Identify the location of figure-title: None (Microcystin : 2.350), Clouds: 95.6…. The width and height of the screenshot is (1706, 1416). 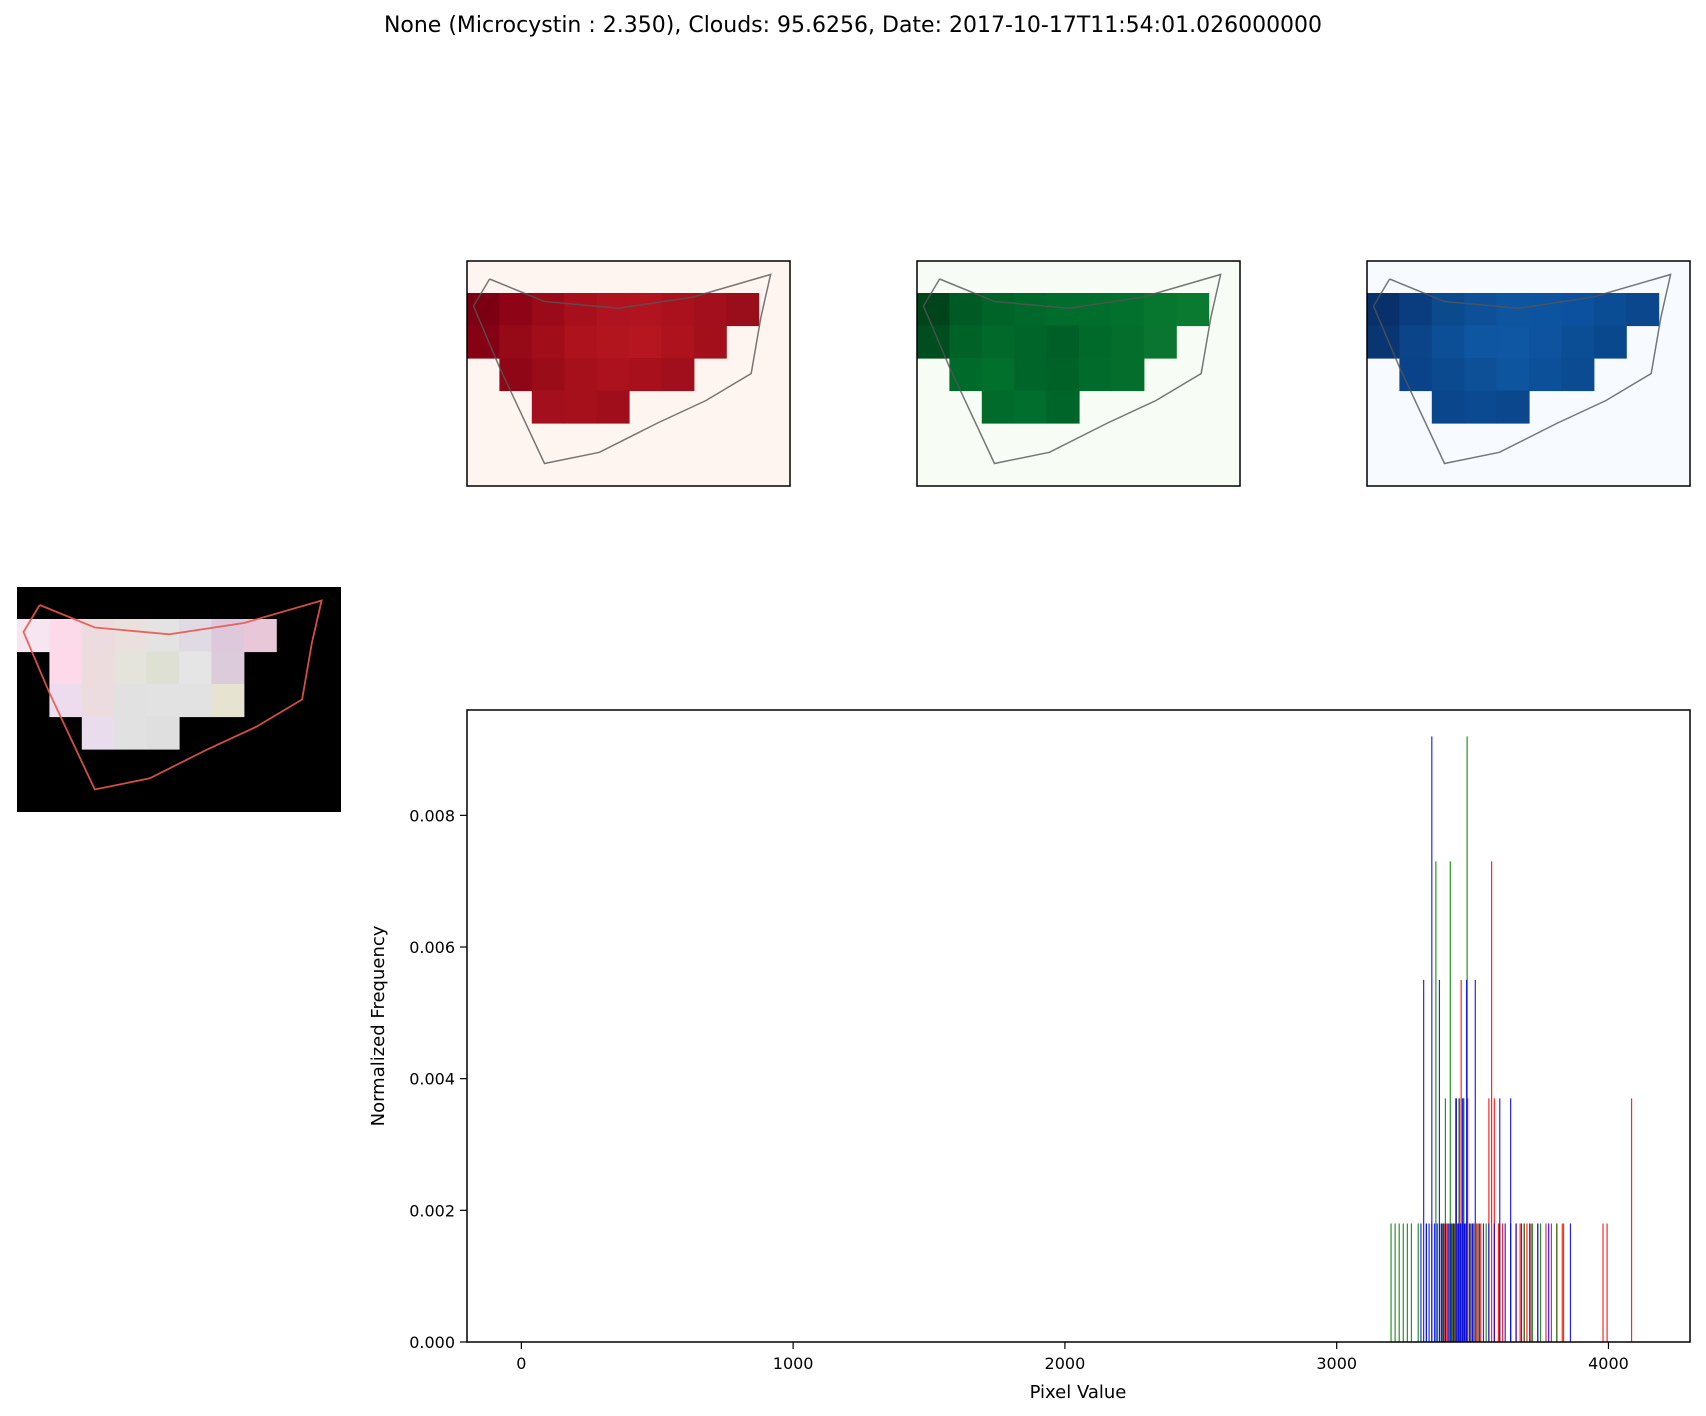
(853, 25).